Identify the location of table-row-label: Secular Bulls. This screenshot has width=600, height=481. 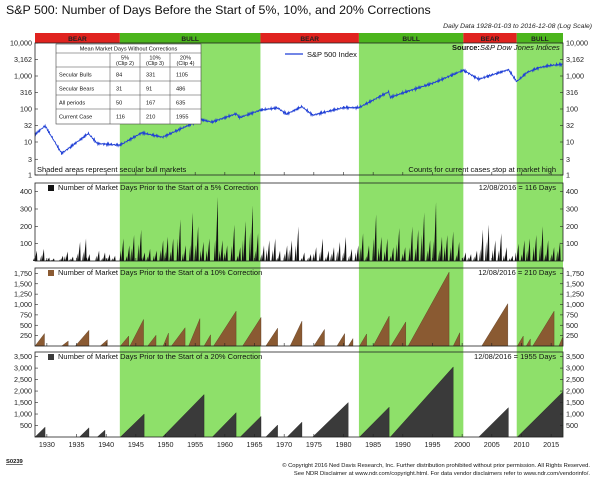
(75, 76).